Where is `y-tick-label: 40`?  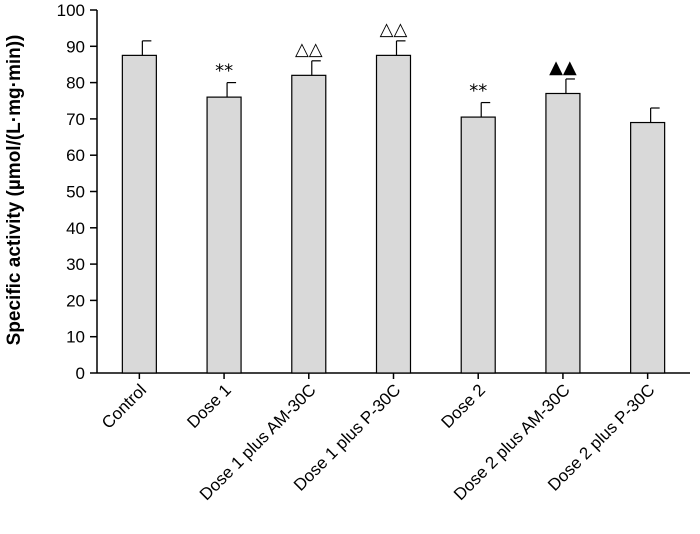 y-tick-label: 40 is located at coordinates (75, 228).